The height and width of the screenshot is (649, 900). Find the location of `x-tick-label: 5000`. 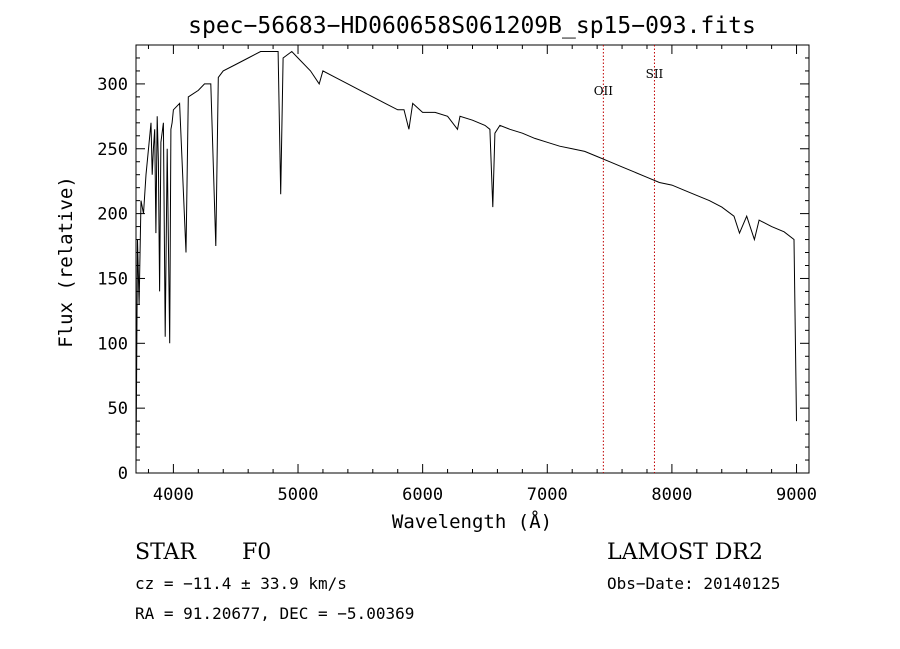

x-tick-label: 5000 is located at coordinates (298, 495).